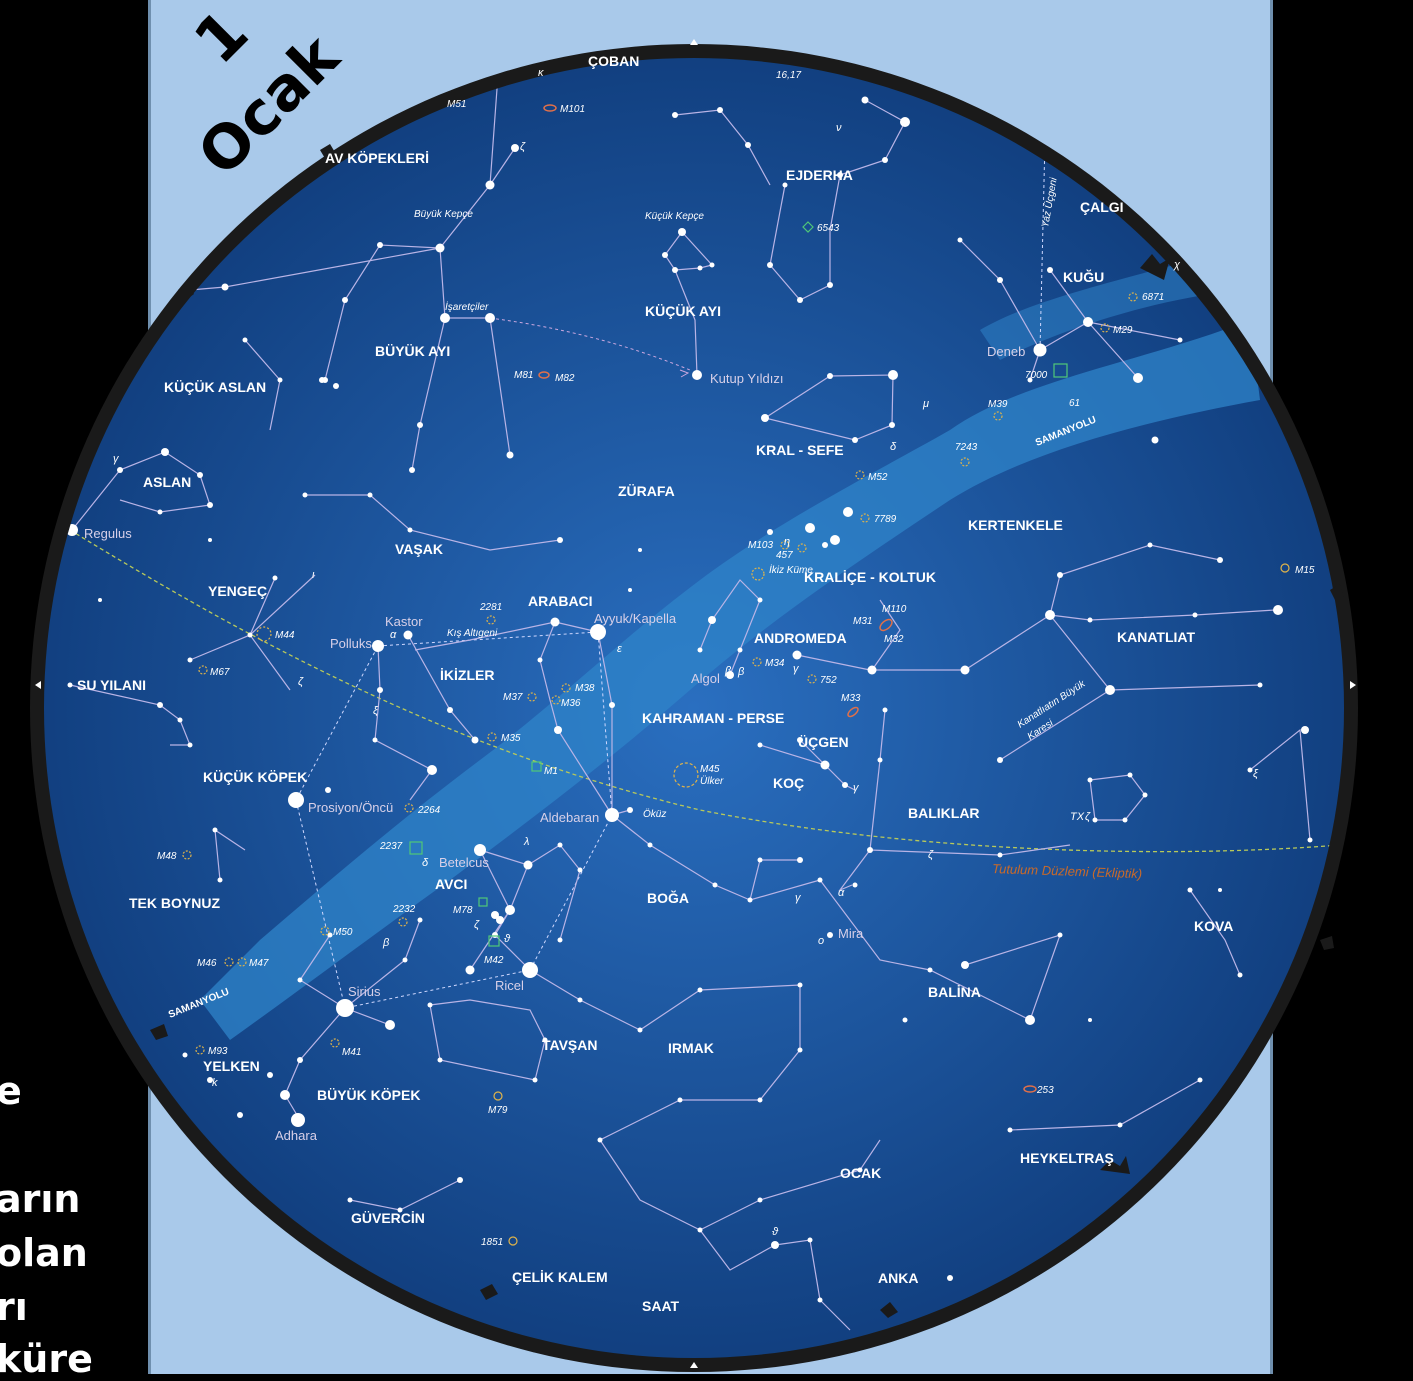  What do you see at coordinates (870, 577) in the screenshot?
I see `label-kralice-koltuk: KRALİÇE - KOLTUK` at bounding box center [870, 577].